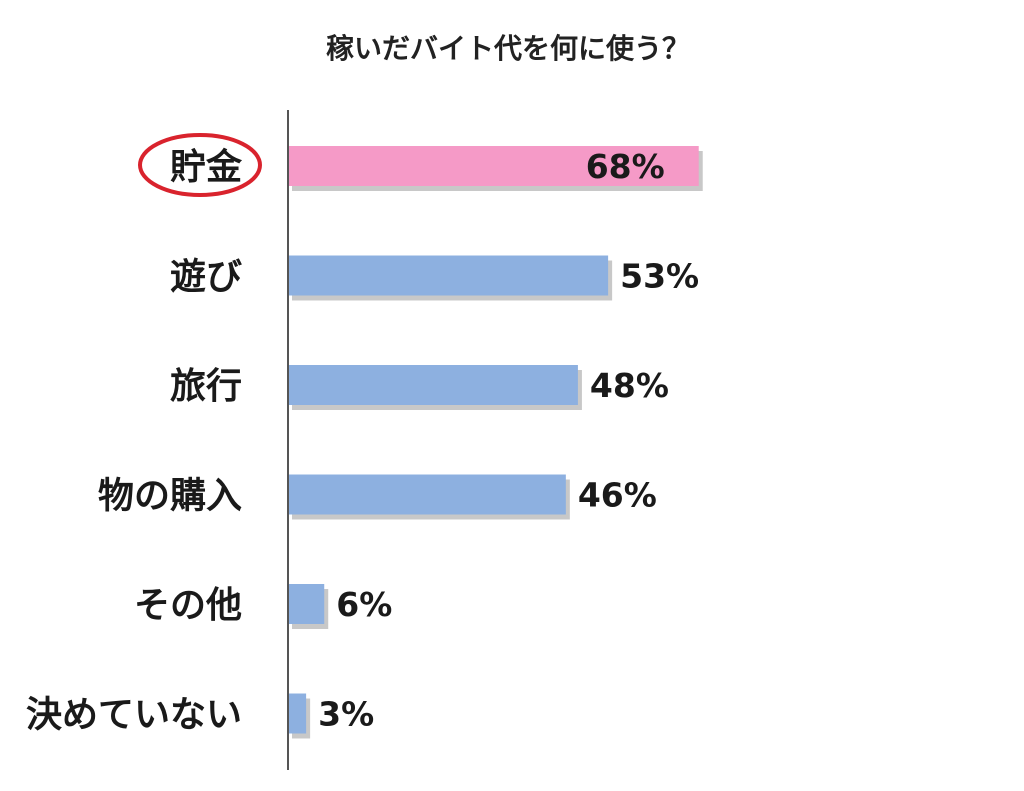  Describe the element at coordinates (206, 277) in the screenshot. I see `category-label: 遊び` at that location.